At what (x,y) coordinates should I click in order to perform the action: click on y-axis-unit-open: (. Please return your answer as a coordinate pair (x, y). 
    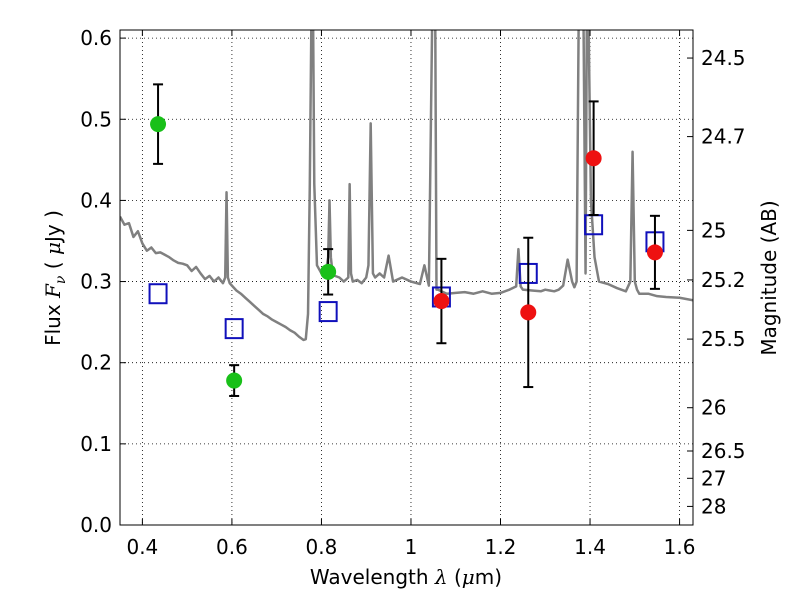
    Looking at the image, I should click on (53, 265).